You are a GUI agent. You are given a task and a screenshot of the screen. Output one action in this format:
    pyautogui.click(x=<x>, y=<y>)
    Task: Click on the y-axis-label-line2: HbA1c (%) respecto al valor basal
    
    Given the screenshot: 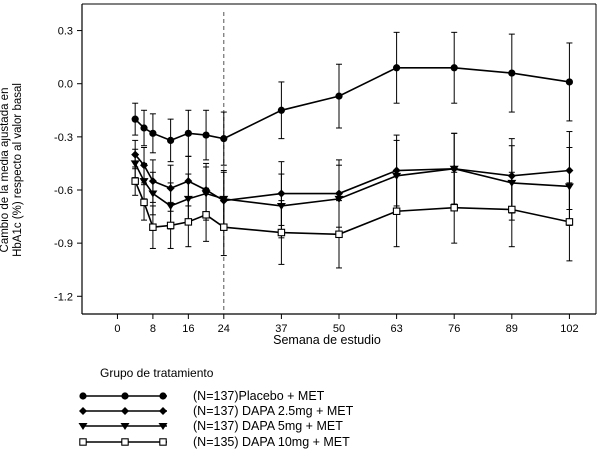 What is the action you would take?
    pyautogui.click(x=18, y=170)
    